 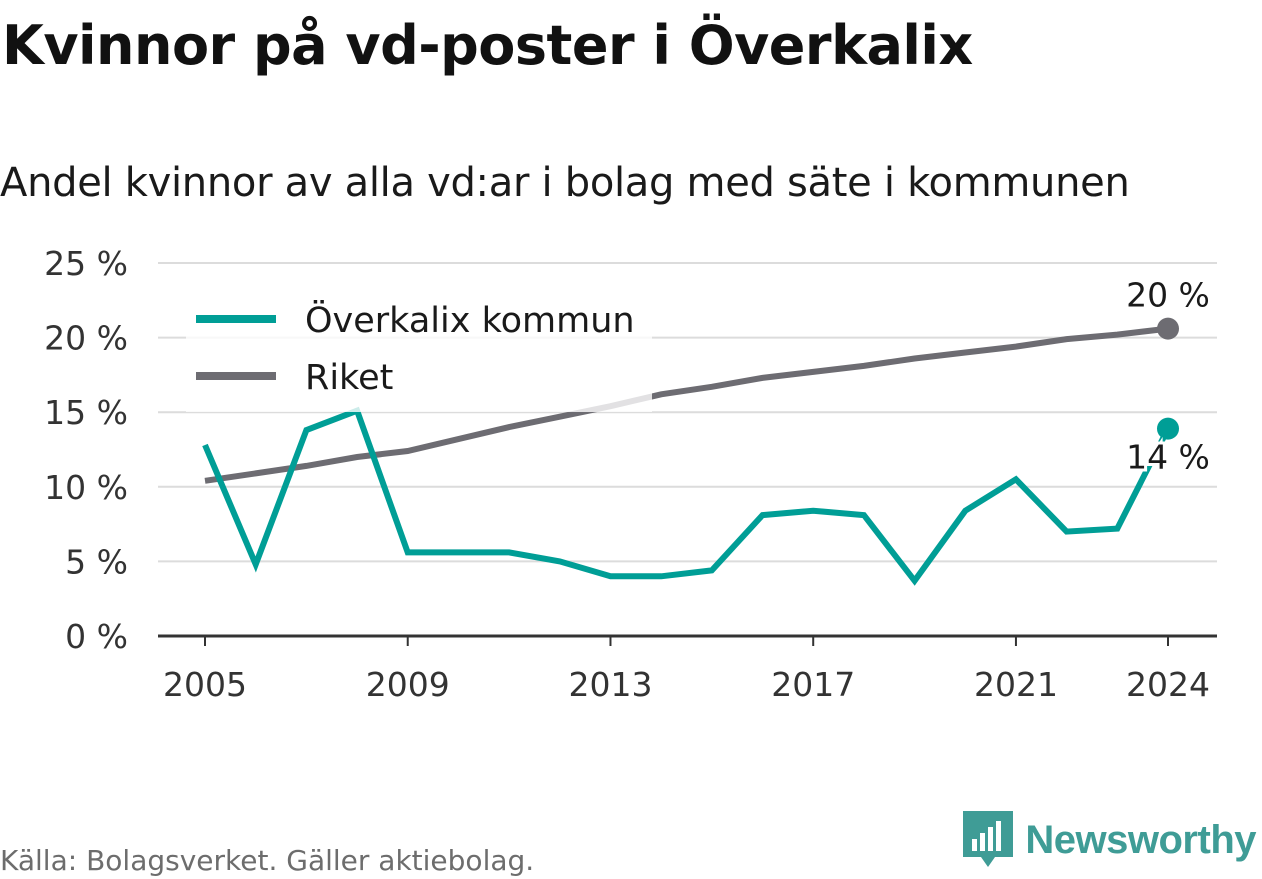 I want to click on brand-name: Newsworthy, so click(x=1140, y=839).